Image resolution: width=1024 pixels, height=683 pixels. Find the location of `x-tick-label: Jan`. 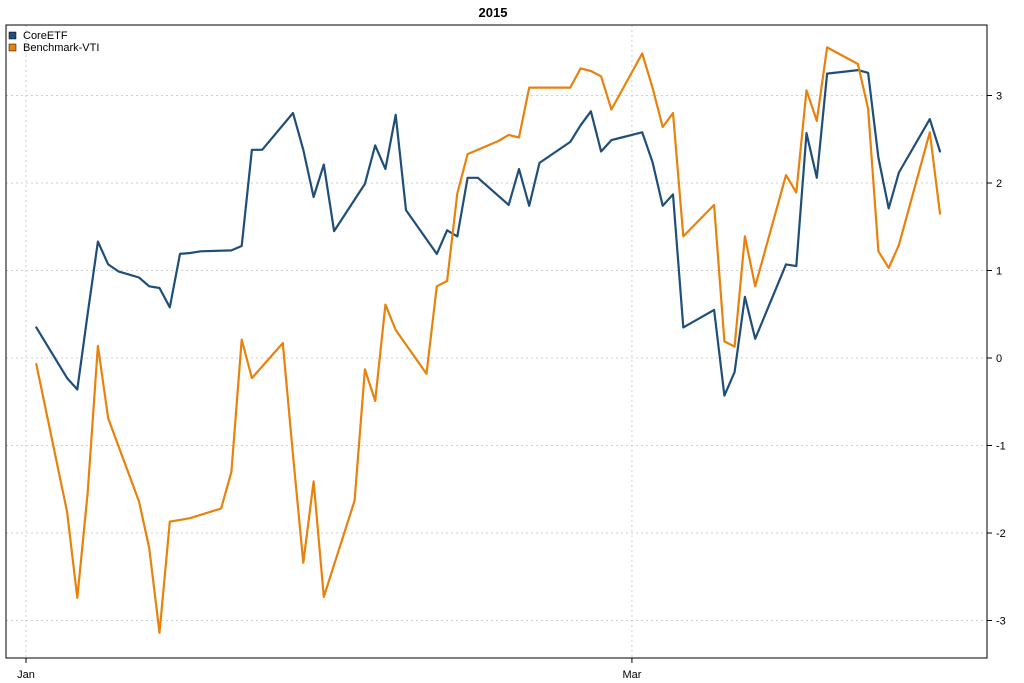

x-tick-label: Jan is located at coordinates (26, 675).